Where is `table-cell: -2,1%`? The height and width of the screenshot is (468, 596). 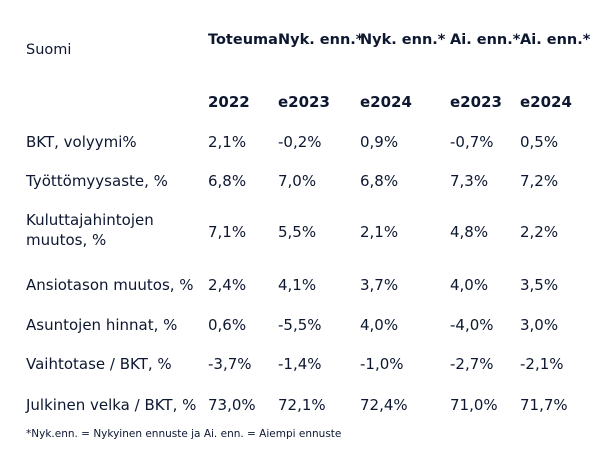
table-cell: -2,1% is located at coordinates (542, 364).